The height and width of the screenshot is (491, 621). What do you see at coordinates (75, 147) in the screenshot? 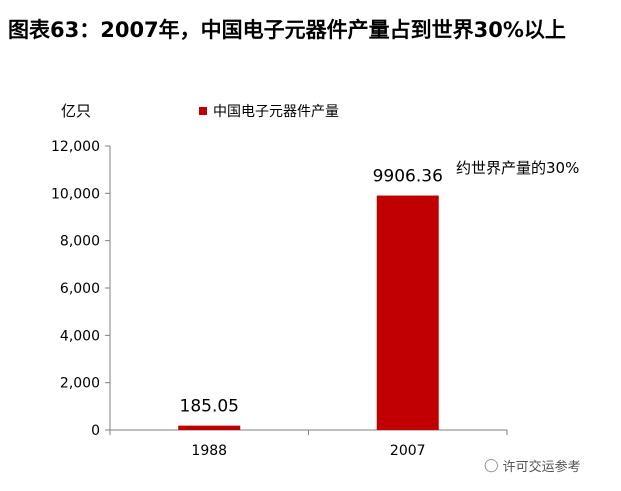
I see `y-tick-label: 12,000` at bounding box center [75, 147].